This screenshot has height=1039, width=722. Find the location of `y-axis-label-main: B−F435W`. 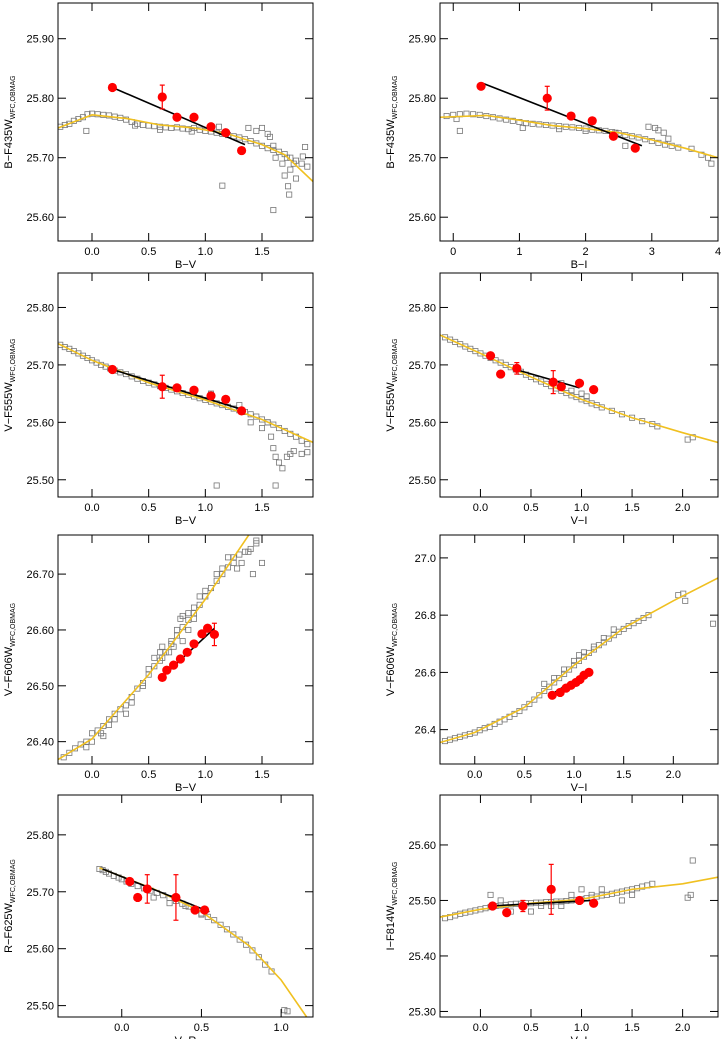

y-axis-label-main: B−F435W is located at coordinates (391, 144).